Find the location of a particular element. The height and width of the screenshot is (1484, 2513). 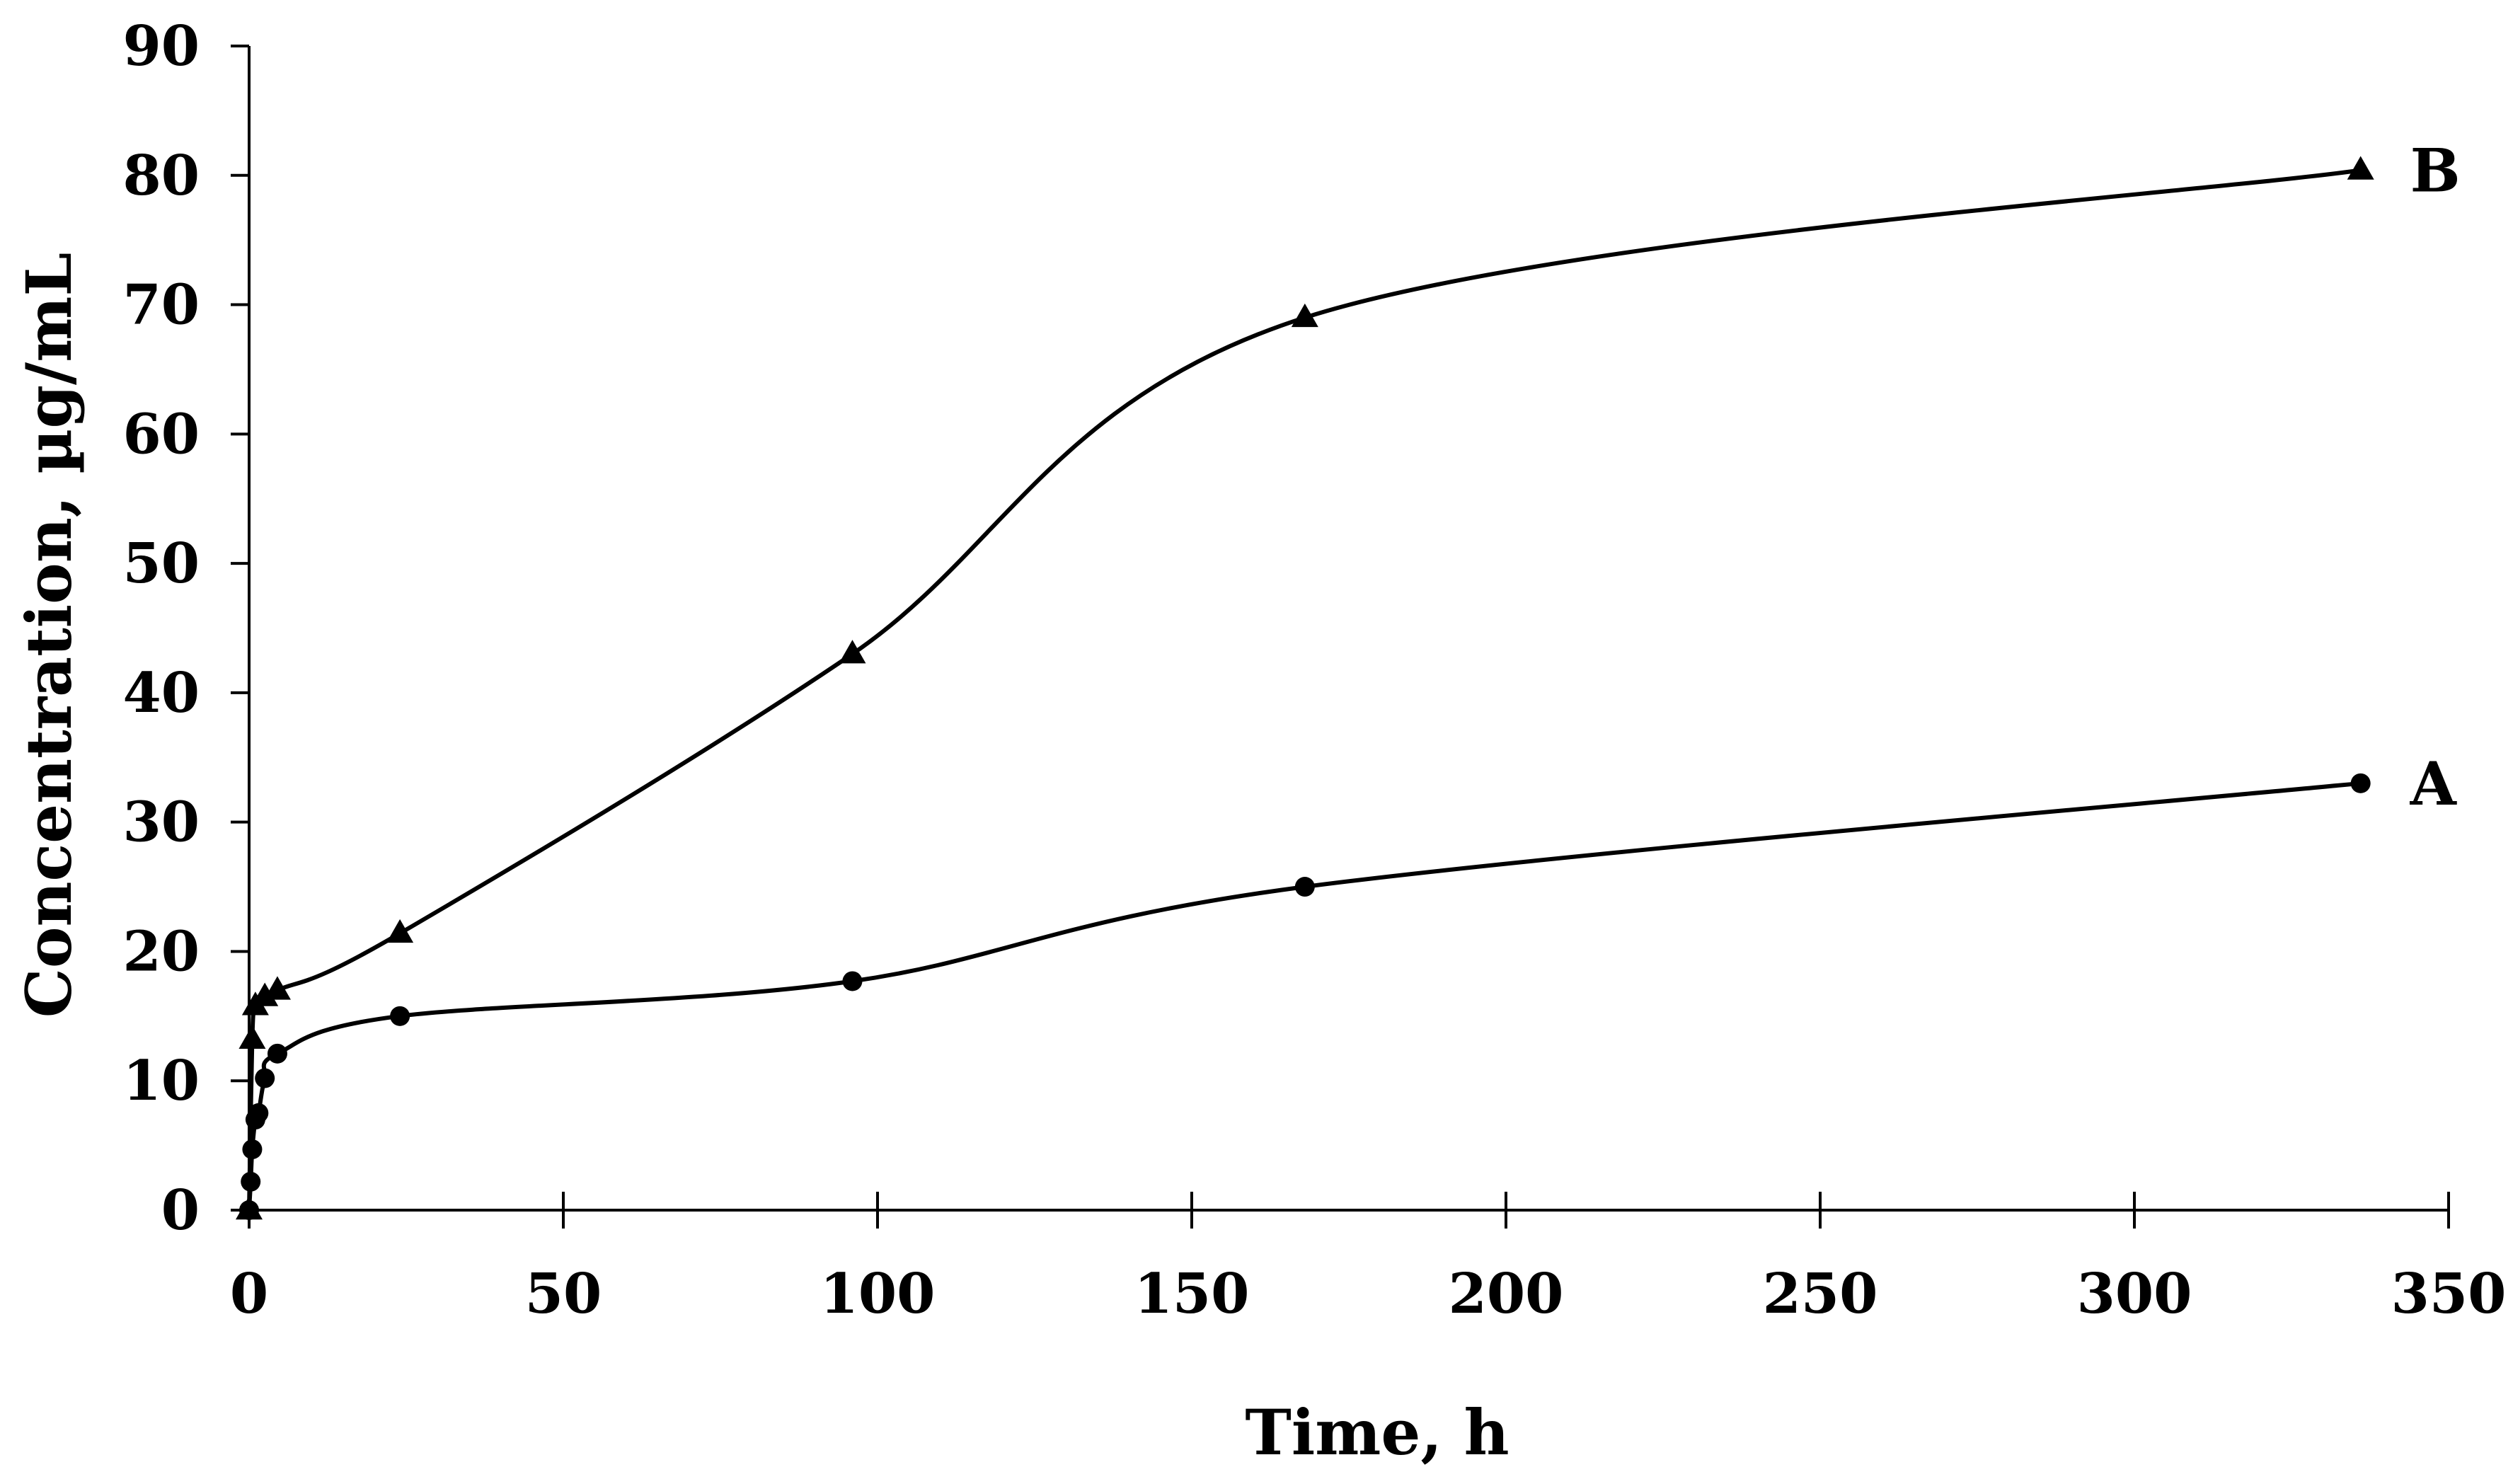

x-tick-label: 300 is located at coordinates (2134, 1294).